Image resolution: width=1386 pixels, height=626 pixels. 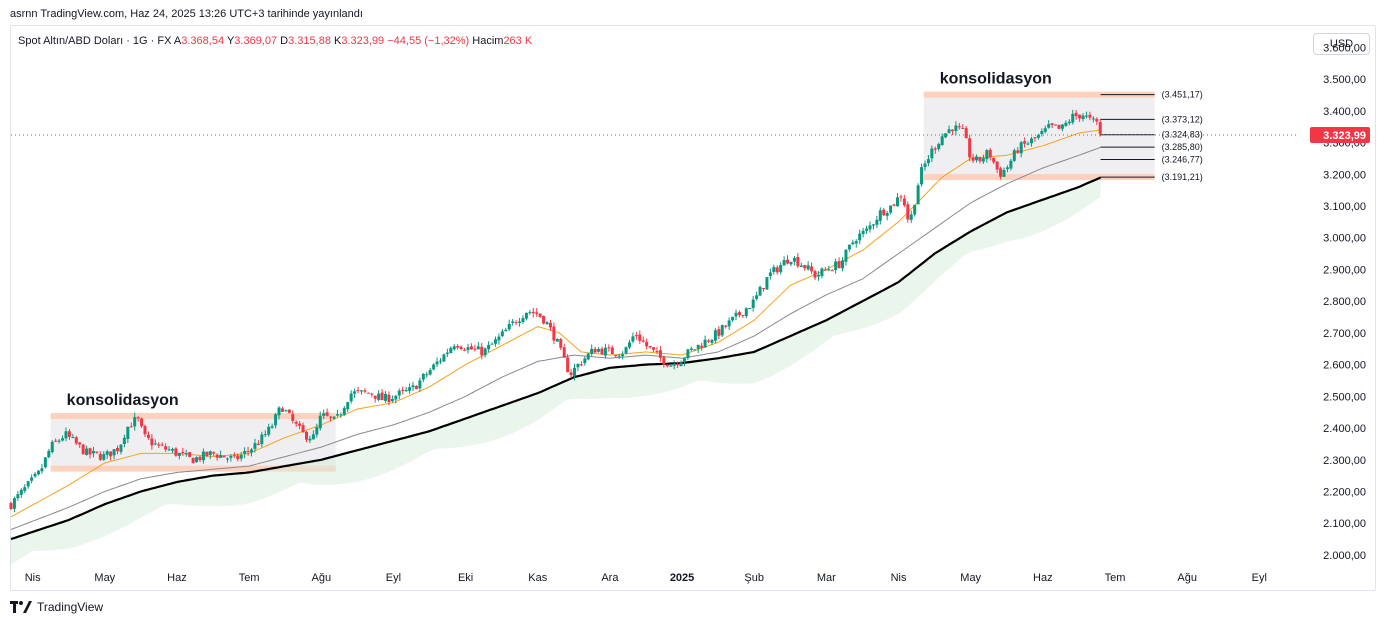 I want to click on y-tick-label: 2.400,00, so click(x=1344, y=429).